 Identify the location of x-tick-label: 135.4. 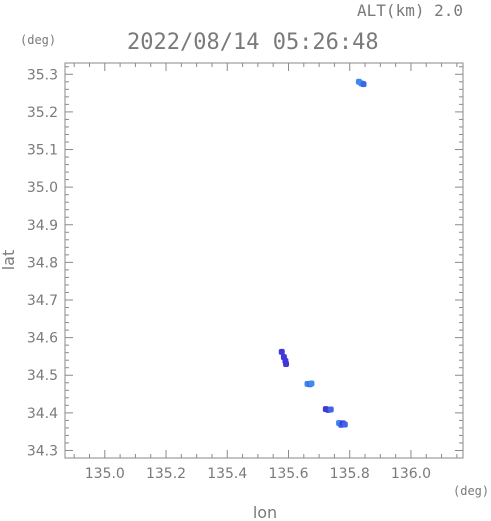
(227, 474).